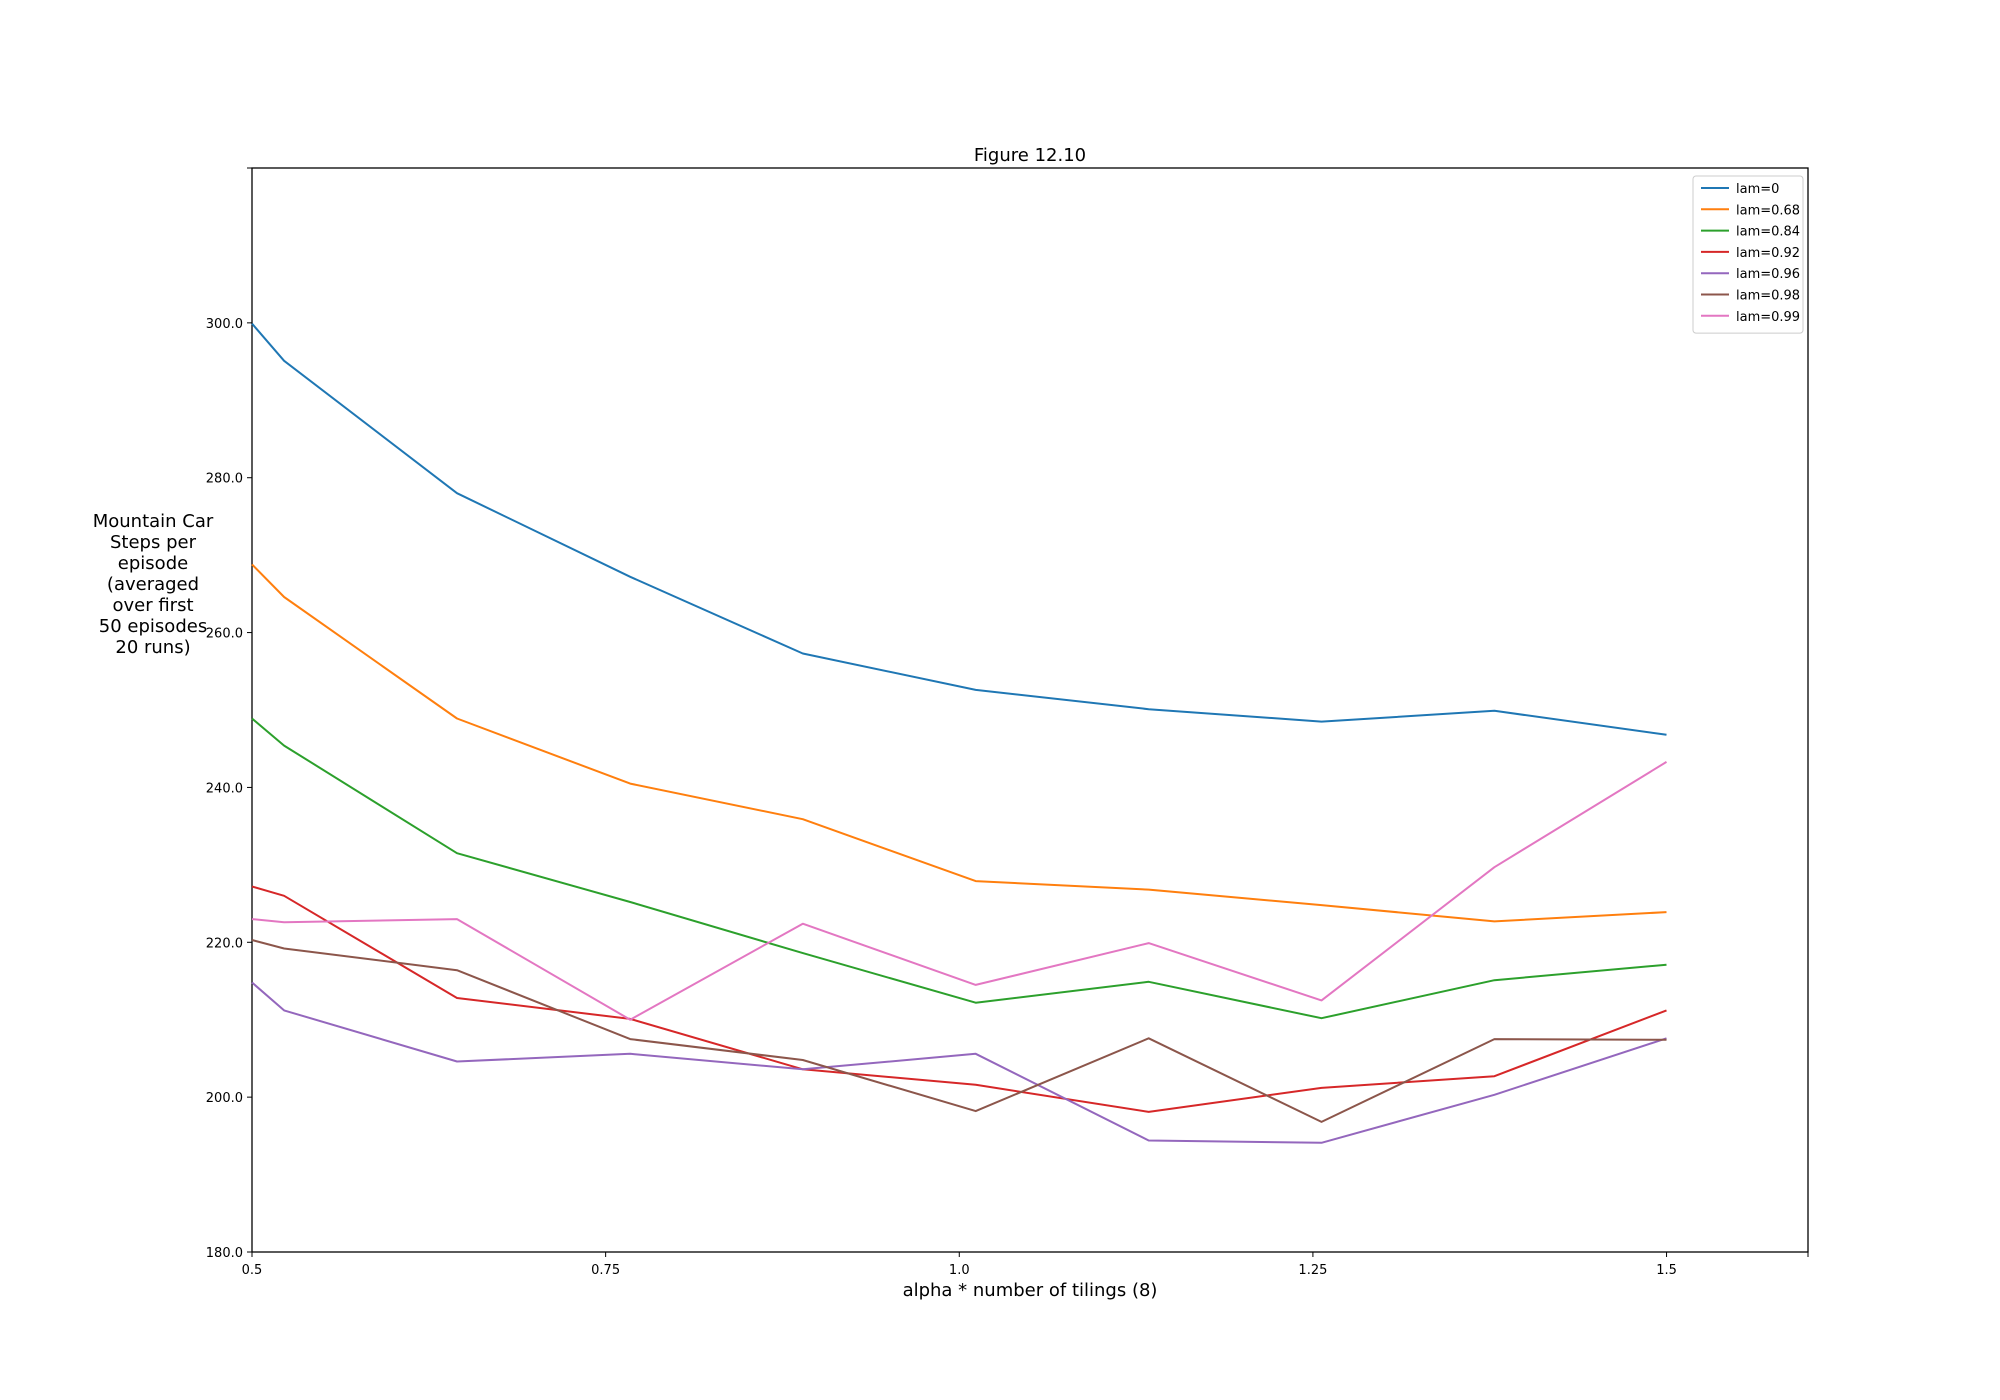 The image size is (2000, 1400). Describe the element at coordinates (224, 634) in the screenshot. I see `y-tick-label: 260.0` at that location.